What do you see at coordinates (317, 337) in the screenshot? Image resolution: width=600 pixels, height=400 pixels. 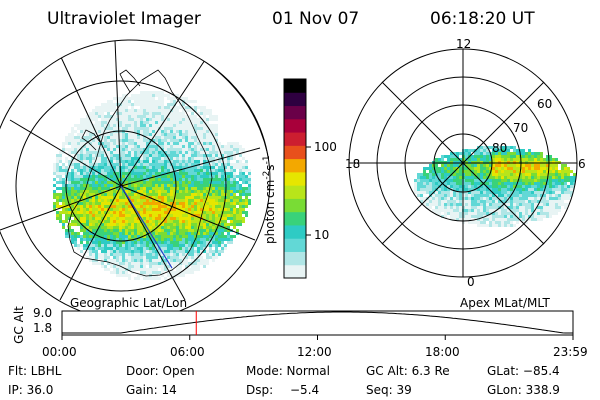 I see `timeline-ticks` at bounding box center [317, 337].